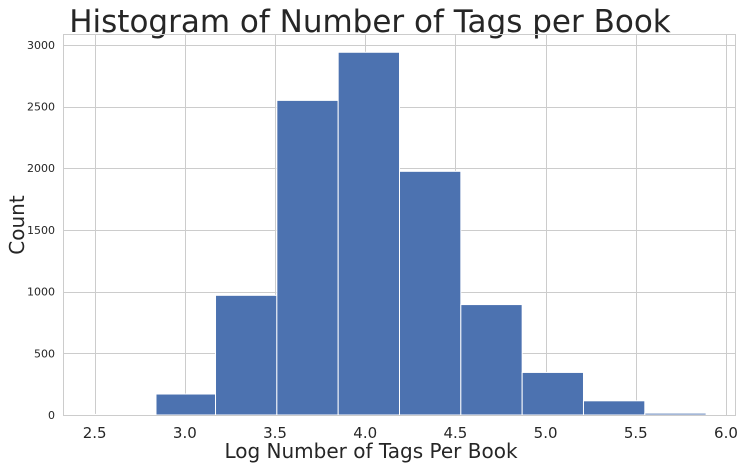 The image size is (741, 469). I want to click on x-tick-label: 3.0, so click(185, 433).